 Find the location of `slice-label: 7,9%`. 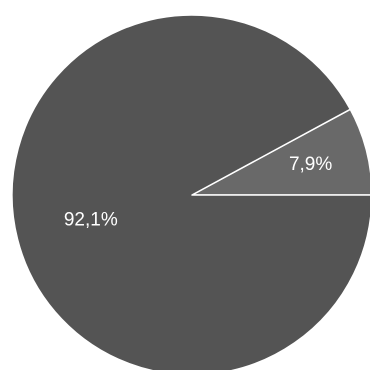

slice-label: 7,9% is located at coordinates (310, 164).